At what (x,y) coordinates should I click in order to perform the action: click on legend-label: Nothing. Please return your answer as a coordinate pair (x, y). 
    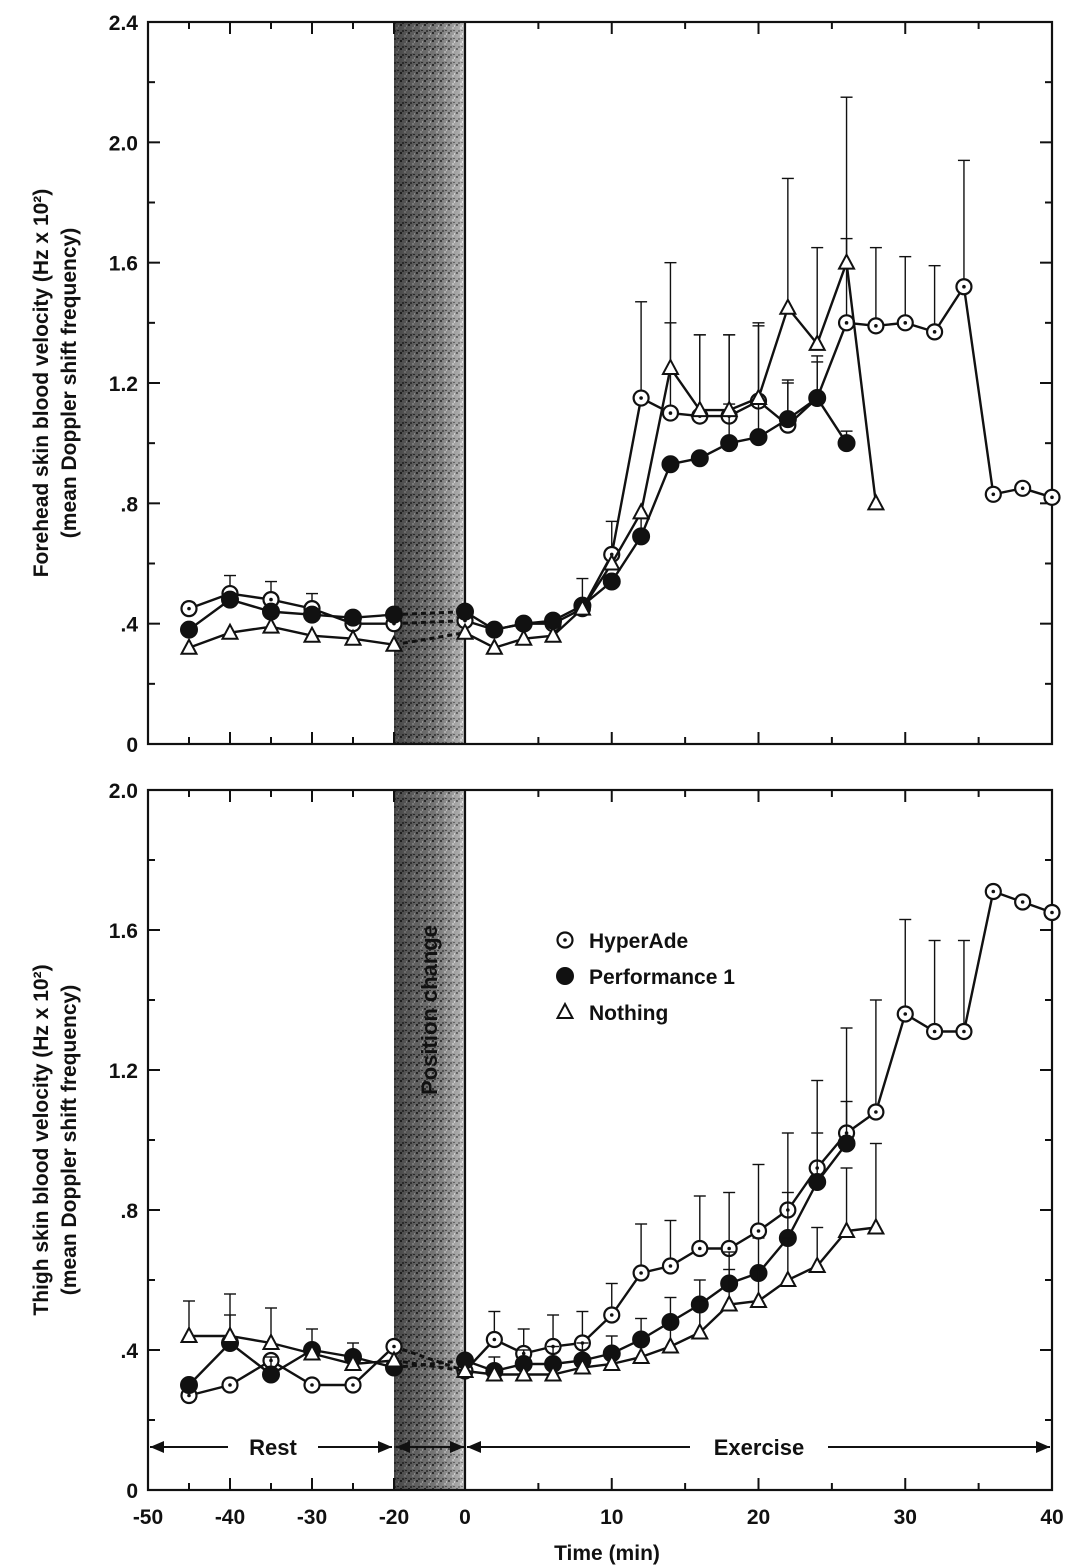
    Looking at the image, I should click on (628, 1013).